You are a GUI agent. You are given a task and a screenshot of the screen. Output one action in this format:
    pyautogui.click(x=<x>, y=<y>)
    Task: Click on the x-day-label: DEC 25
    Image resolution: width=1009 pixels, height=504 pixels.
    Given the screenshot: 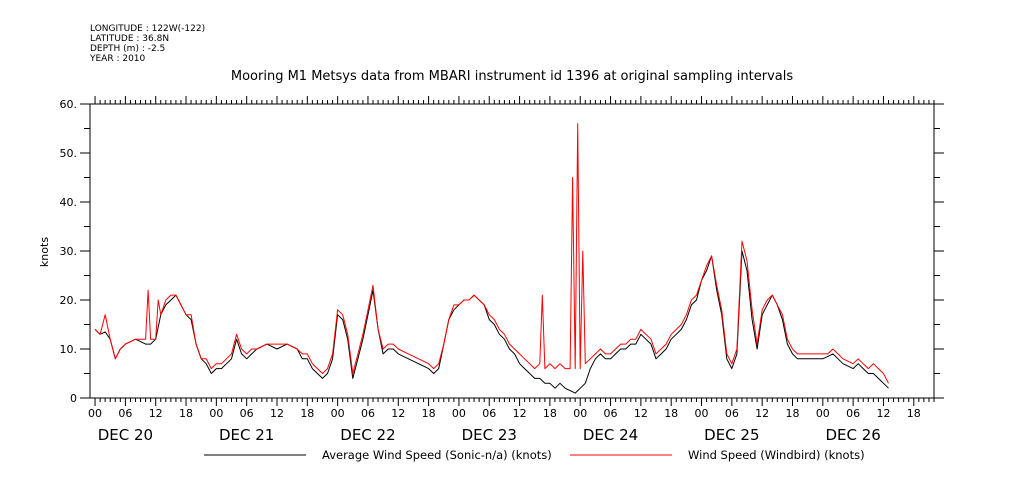 What is the action you would take?
    pyautogui.click(x=731, y=435)
    